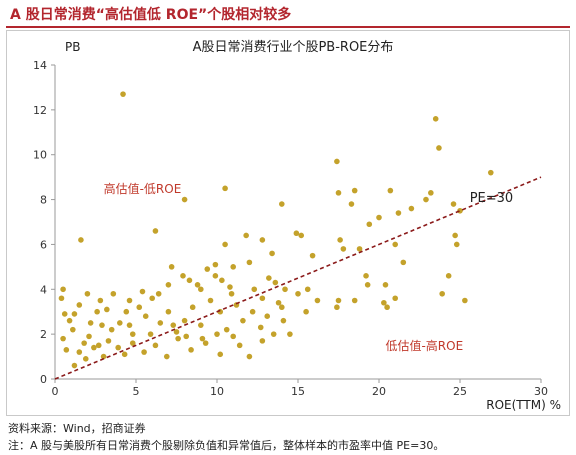 This screenshot has height=455, width=576. What do you see at coordinates (43, 200) in the screenshot?
I see `y-tick-label: 8` at bounding box center [43, 200].